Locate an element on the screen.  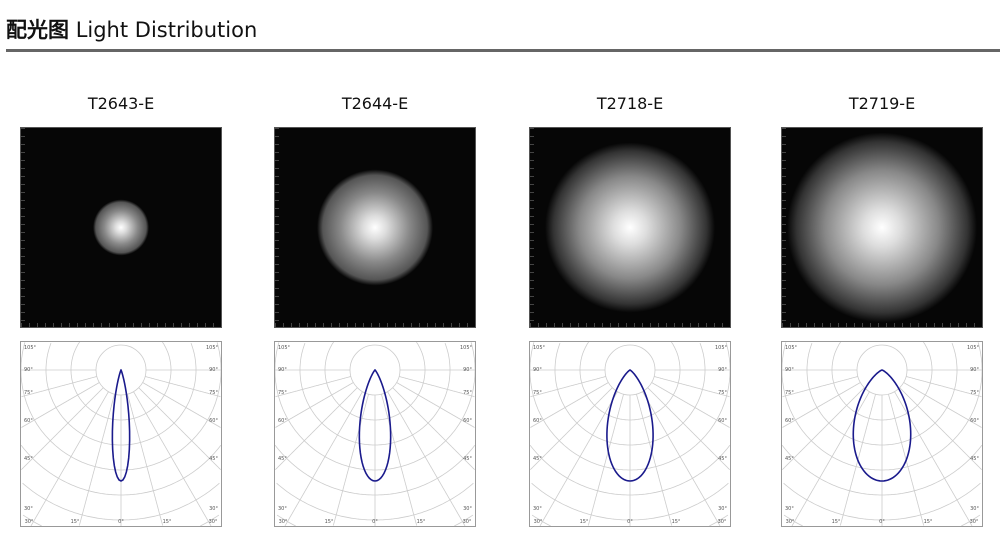
product-name: T2718-E is located at coordinates (630, 103).